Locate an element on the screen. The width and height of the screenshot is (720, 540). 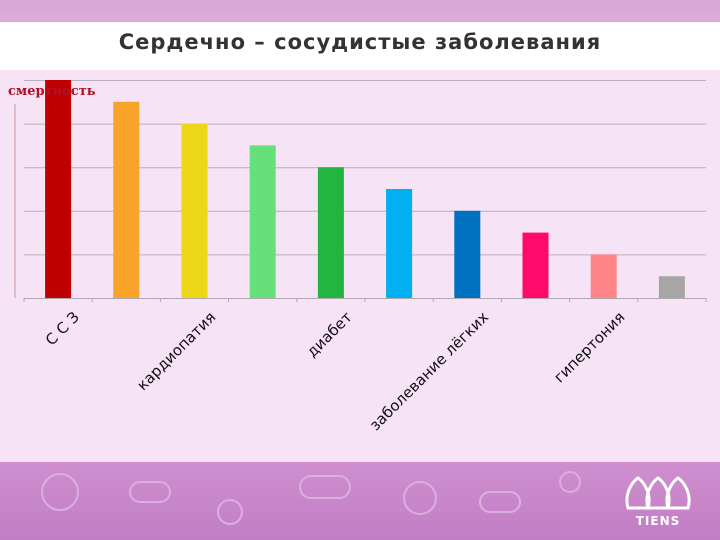
footer-band: TIENS is located at coordinates (360, 501).